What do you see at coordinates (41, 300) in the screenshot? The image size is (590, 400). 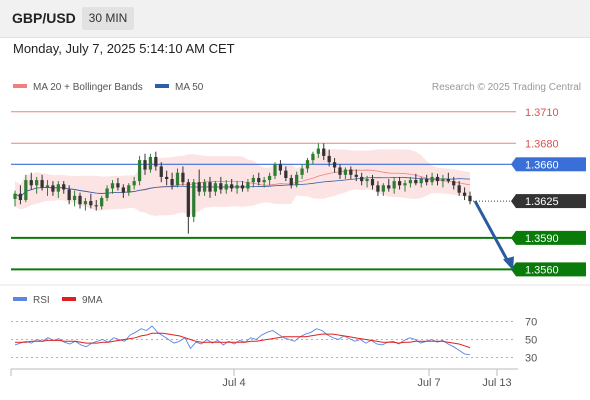 I see `rsi-legend-label: RSI` at bounding box center [41, 300].